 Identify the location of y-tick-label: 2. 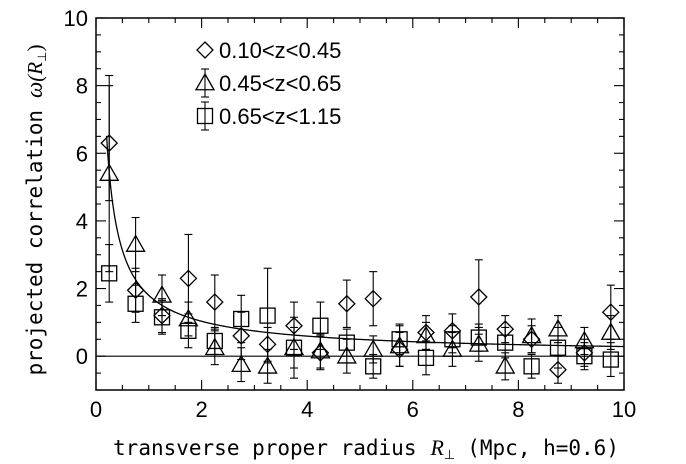
(82, 289).